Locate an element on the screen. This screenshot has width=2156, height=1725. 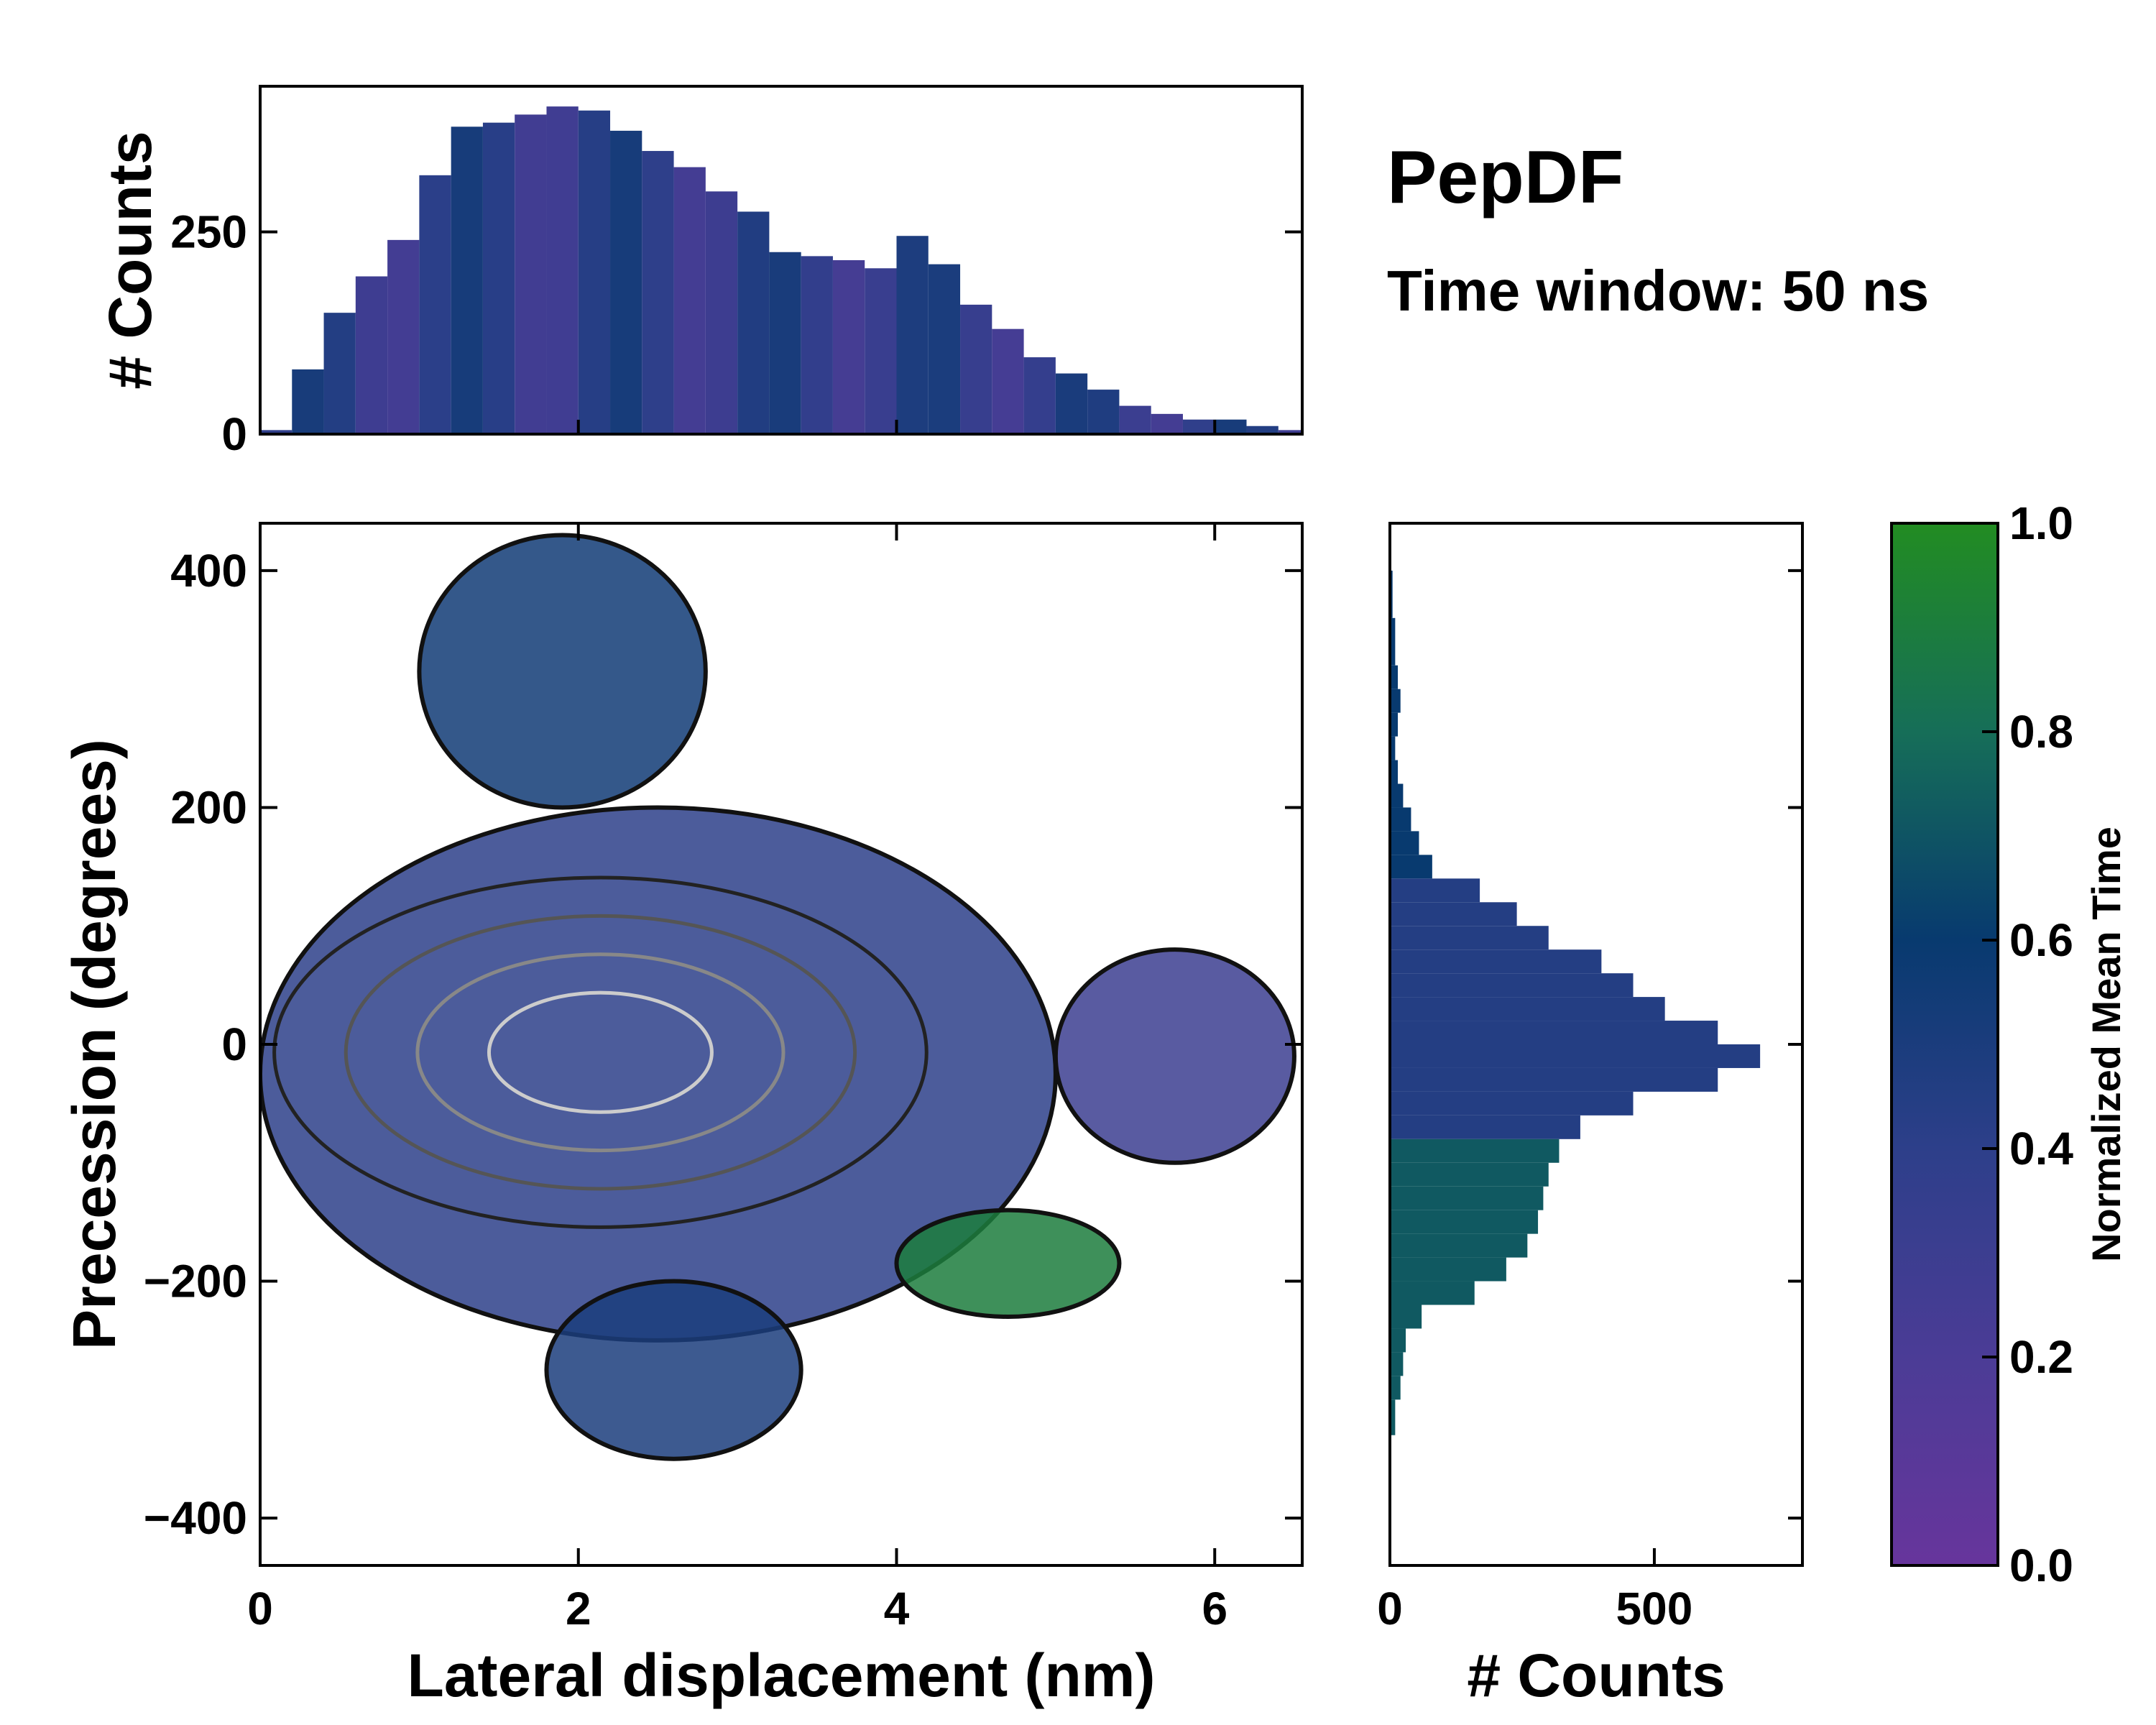
right-histogram-bars is located at coordinates (1575, 1002).